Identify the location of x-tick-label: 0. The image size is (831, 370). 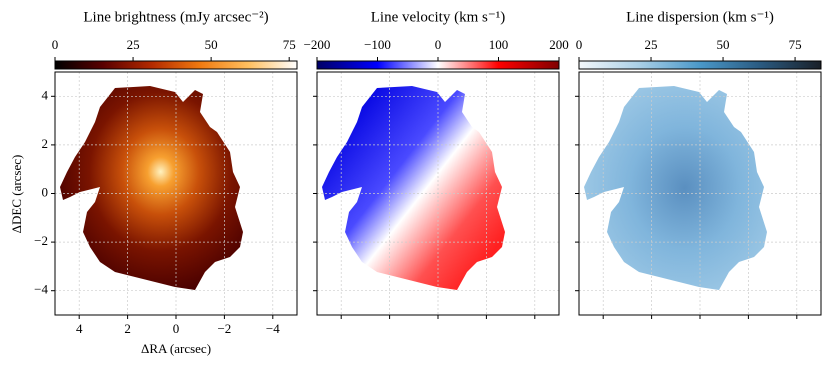
(176, 328).